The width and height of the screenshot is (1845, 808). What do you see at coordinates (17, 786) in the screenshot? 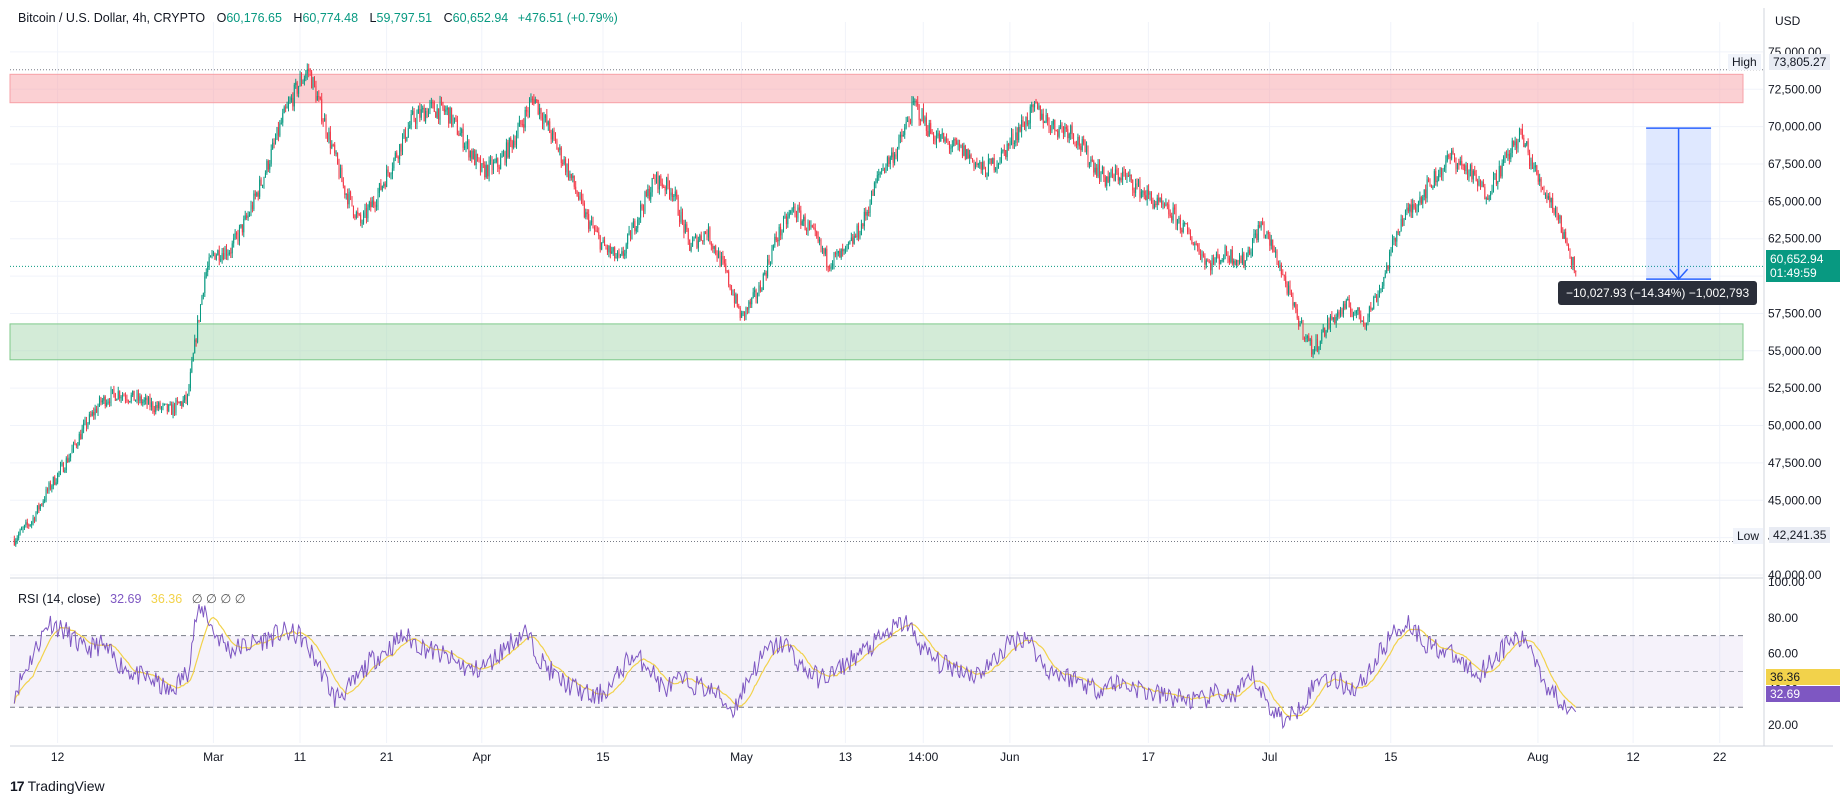
I see `tradingview-logo-icon: 17` at bounding box center [17, 786].